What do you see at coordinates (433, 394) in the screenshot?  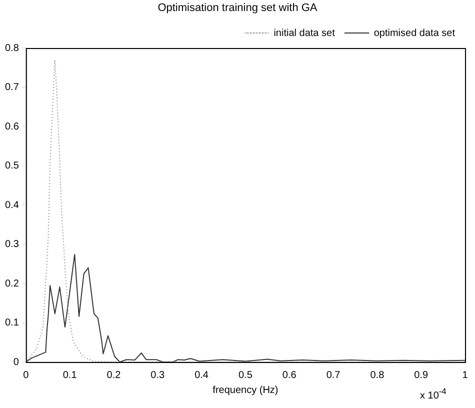 I see `text: x 10$^{-4}$` at bounding box center [433, 394].